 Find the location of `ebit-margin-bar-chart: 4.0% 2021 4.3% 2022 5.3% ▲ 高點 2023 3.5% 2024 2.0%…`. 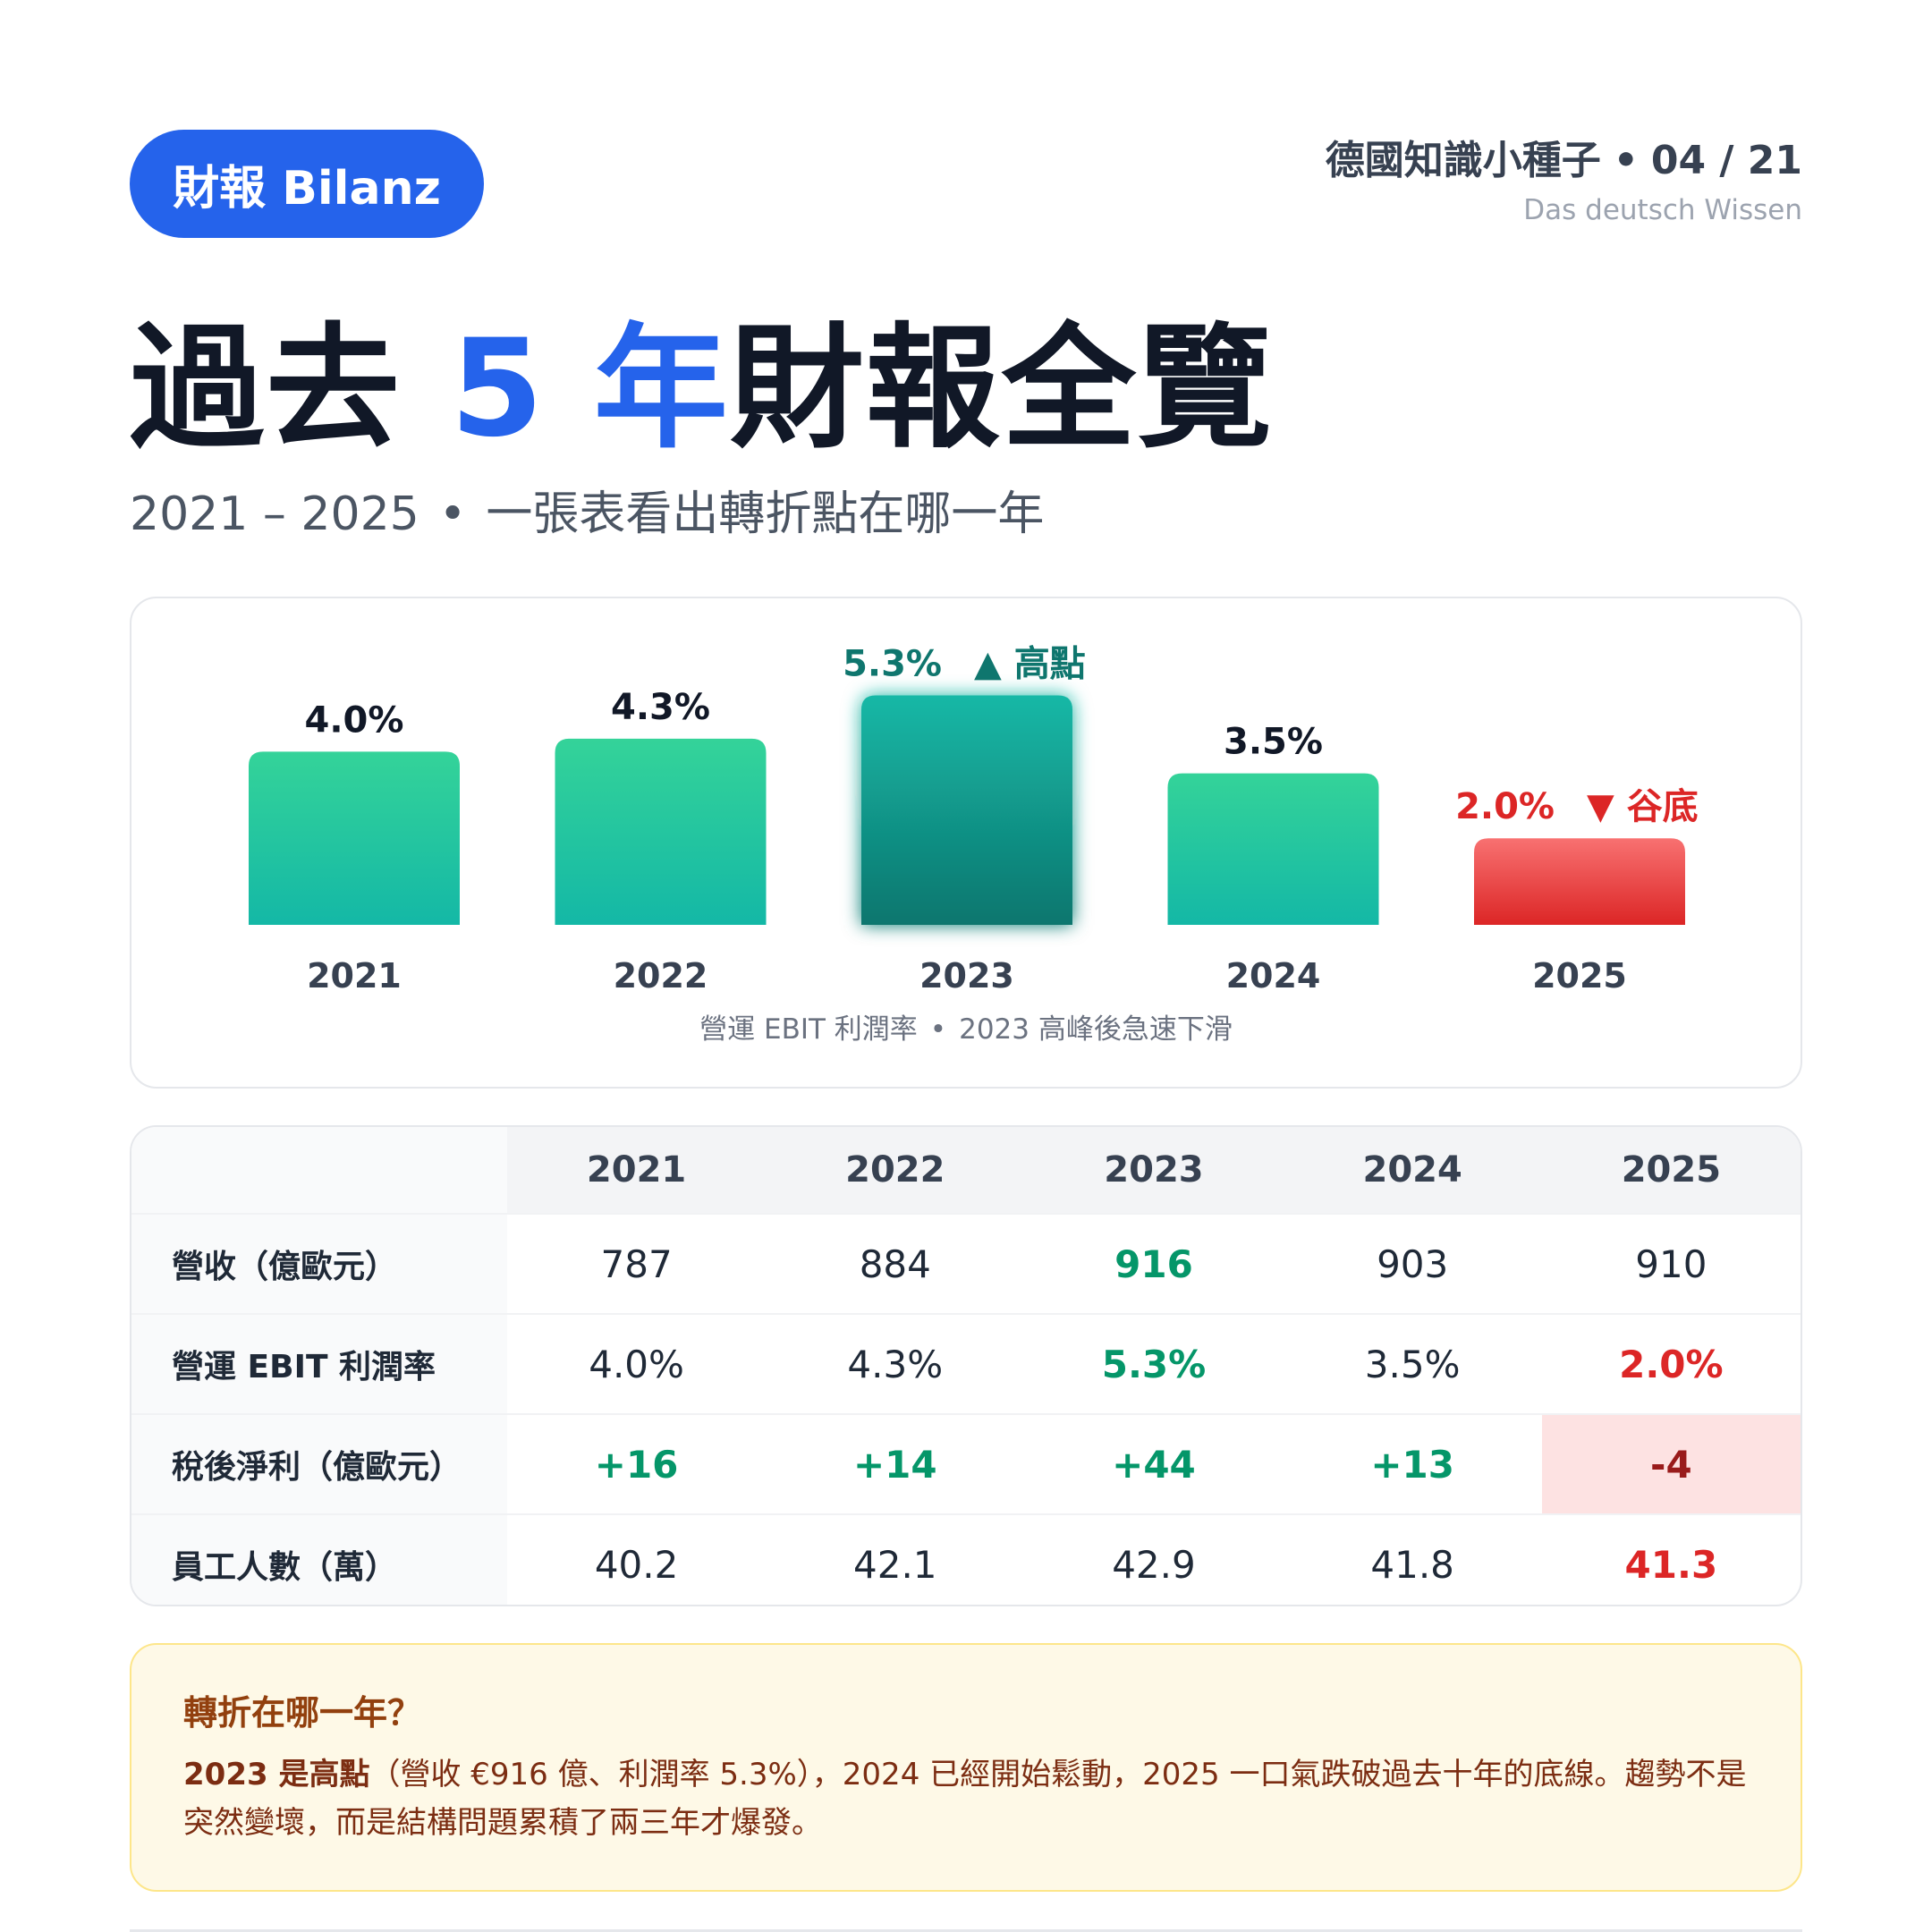

ebit-margin-bar-chart: 4.0% 2021 4.3% 2022 5.3% ▲ 高點 2023 3.5% 2024 2.0%… is located at coordinates (974, 819).